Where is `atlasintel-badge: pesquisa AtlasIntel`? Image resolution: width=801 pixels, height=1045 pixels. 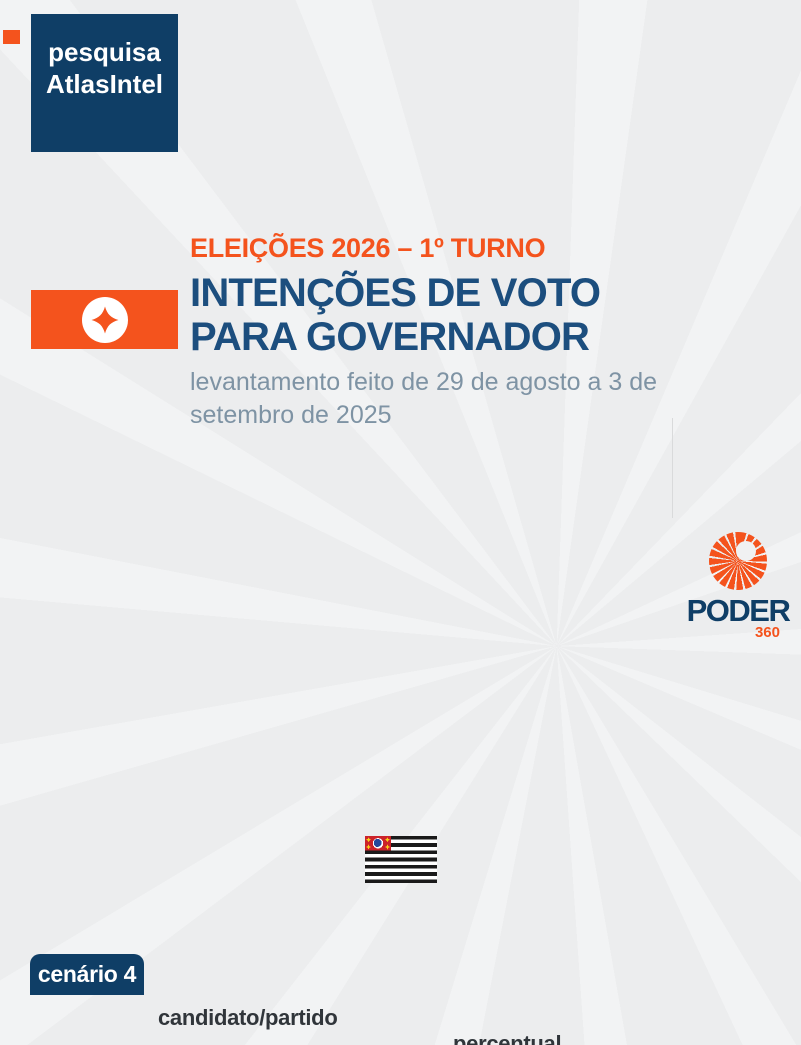 atlasintel-badge: pesquisa AtlasIntel is located at coordinates (104, 83).